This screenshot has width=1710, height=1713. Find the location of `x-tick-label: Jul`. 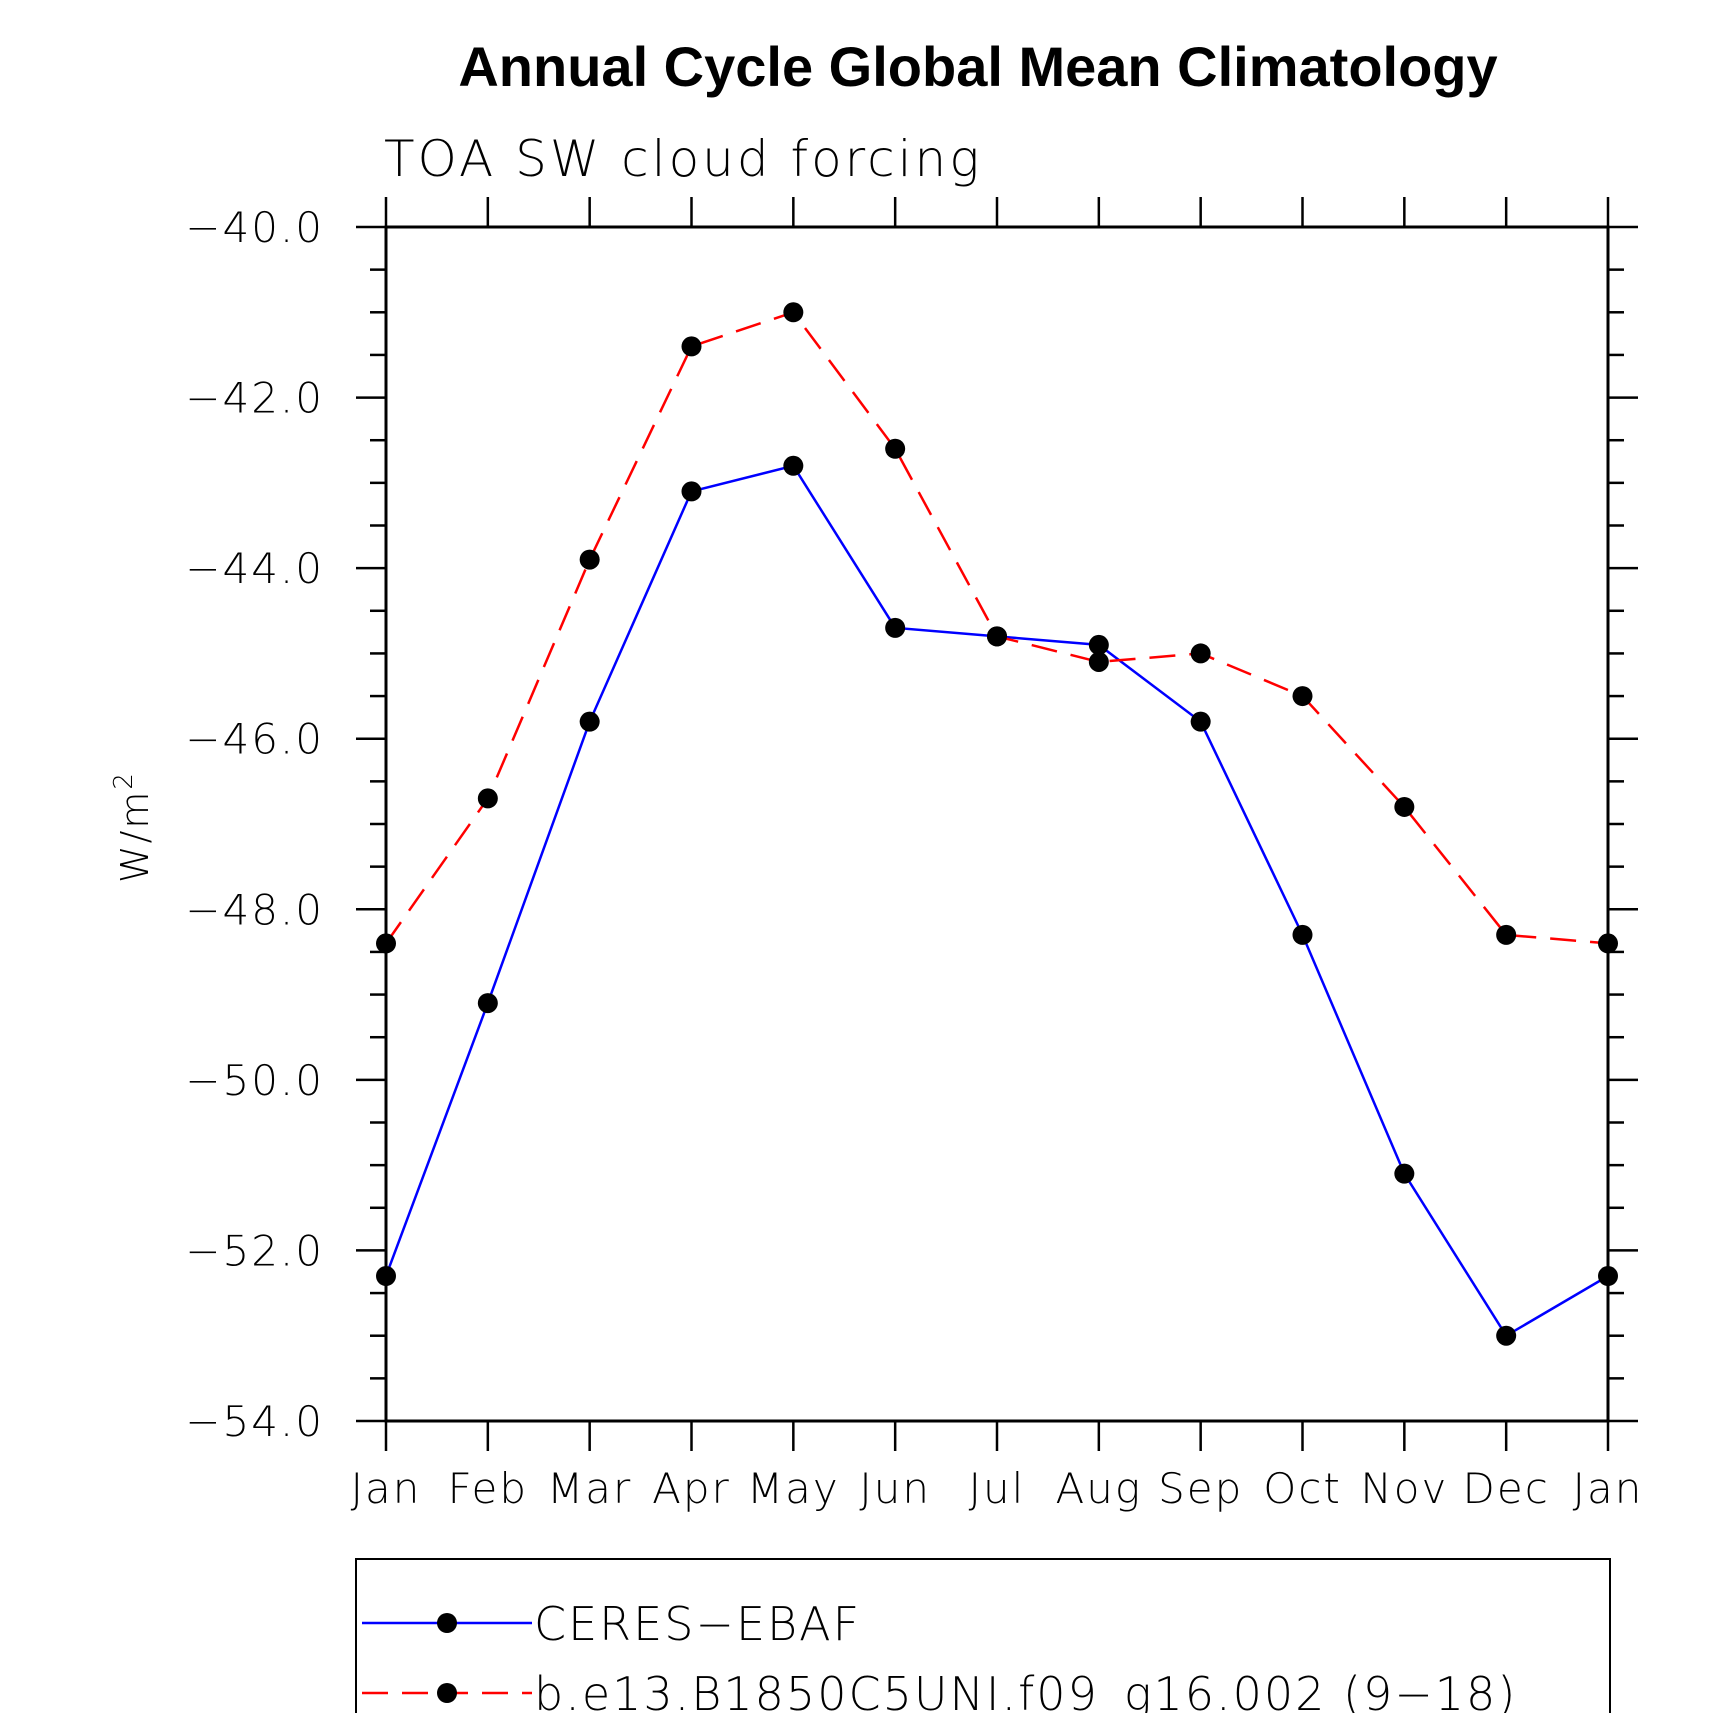

x-tick-label: Jul is located at coordinates (997, 1488).